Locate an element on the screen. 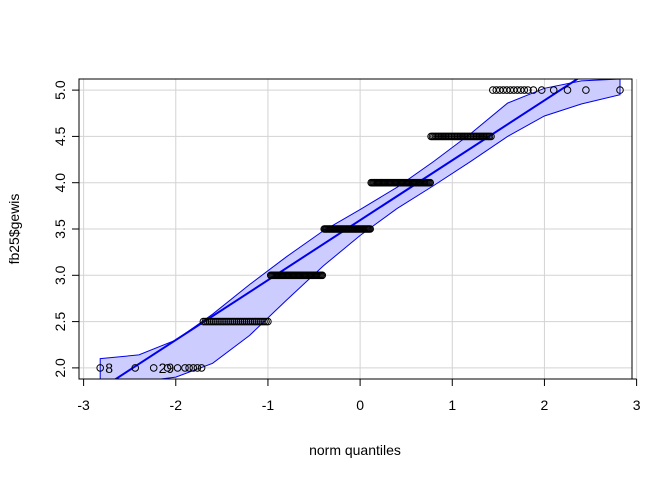  y-tick-label-4: 4.0 is located at coordinates (60, 183).